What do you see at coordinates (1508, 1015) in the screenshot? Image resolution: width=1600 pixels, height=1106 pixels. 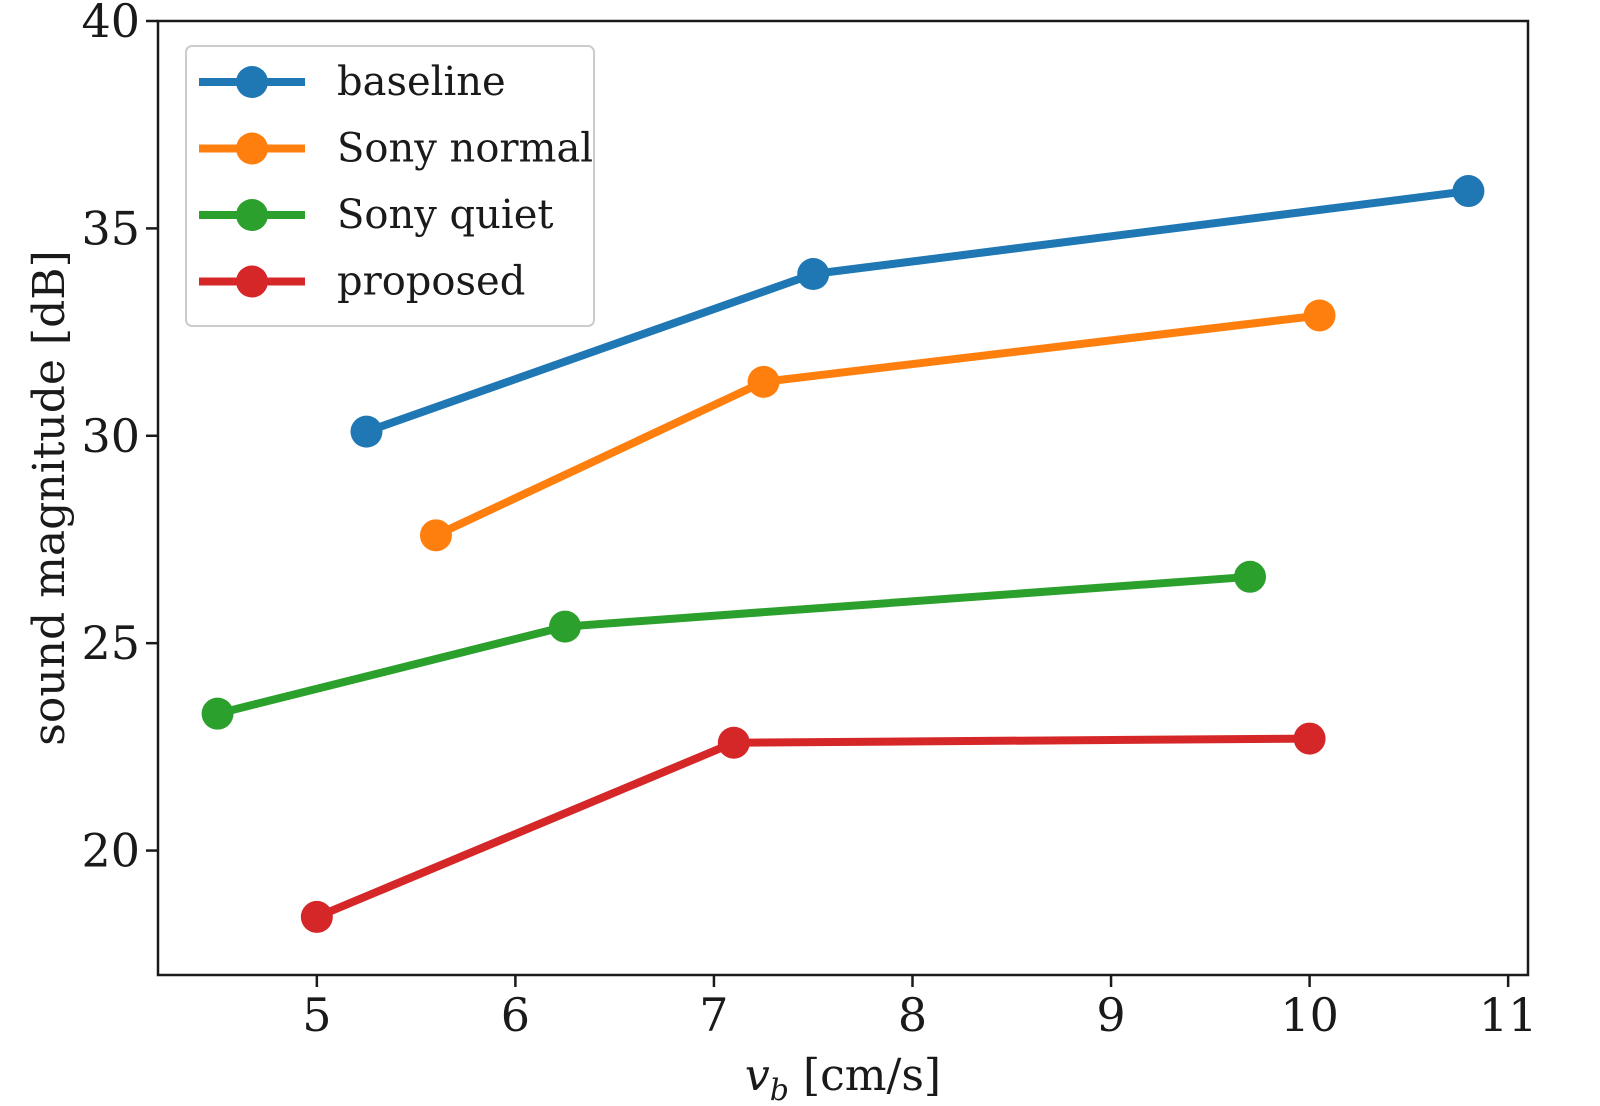 I see `x-tick-label: 11` at bounding box center [1508, 1015].